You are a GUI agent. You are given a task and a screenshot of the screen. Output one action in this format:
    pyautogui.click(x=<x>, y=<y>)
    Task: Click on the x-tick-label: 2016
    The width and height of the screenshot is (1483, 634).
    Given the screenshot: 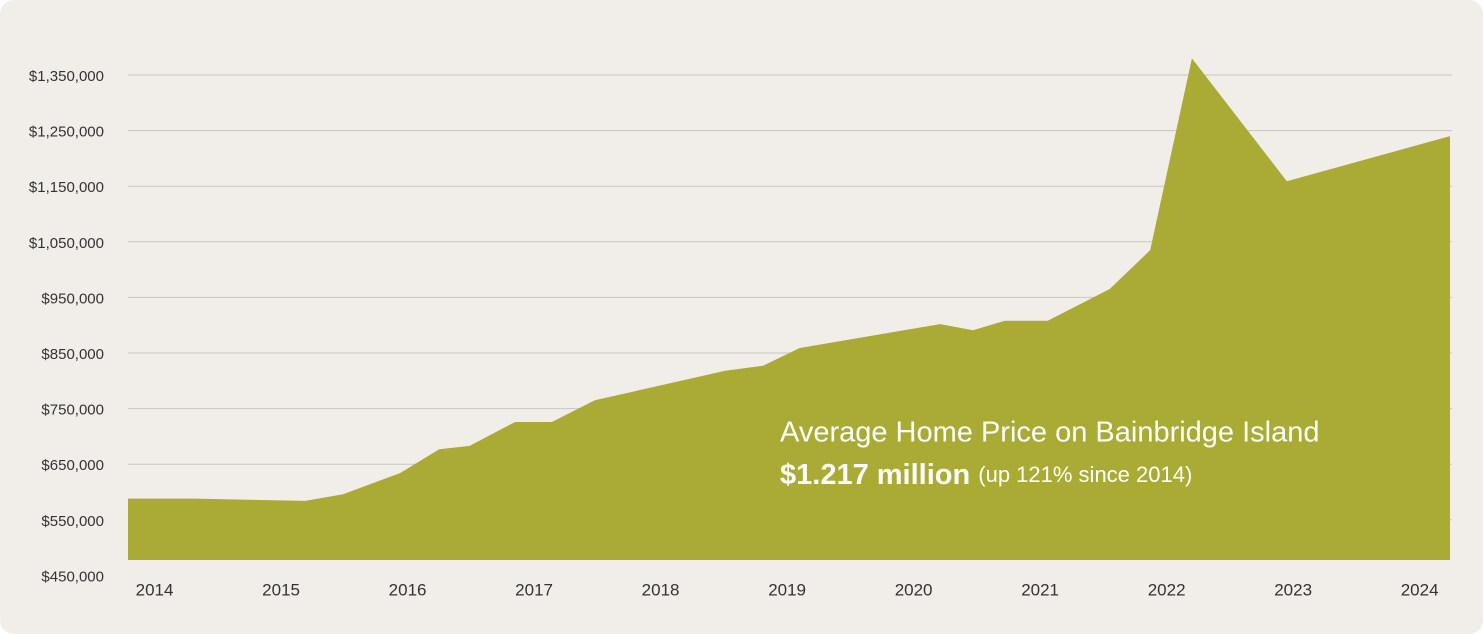 What is the action you would take?
    pyautogui.click(x=408, y=589)
    